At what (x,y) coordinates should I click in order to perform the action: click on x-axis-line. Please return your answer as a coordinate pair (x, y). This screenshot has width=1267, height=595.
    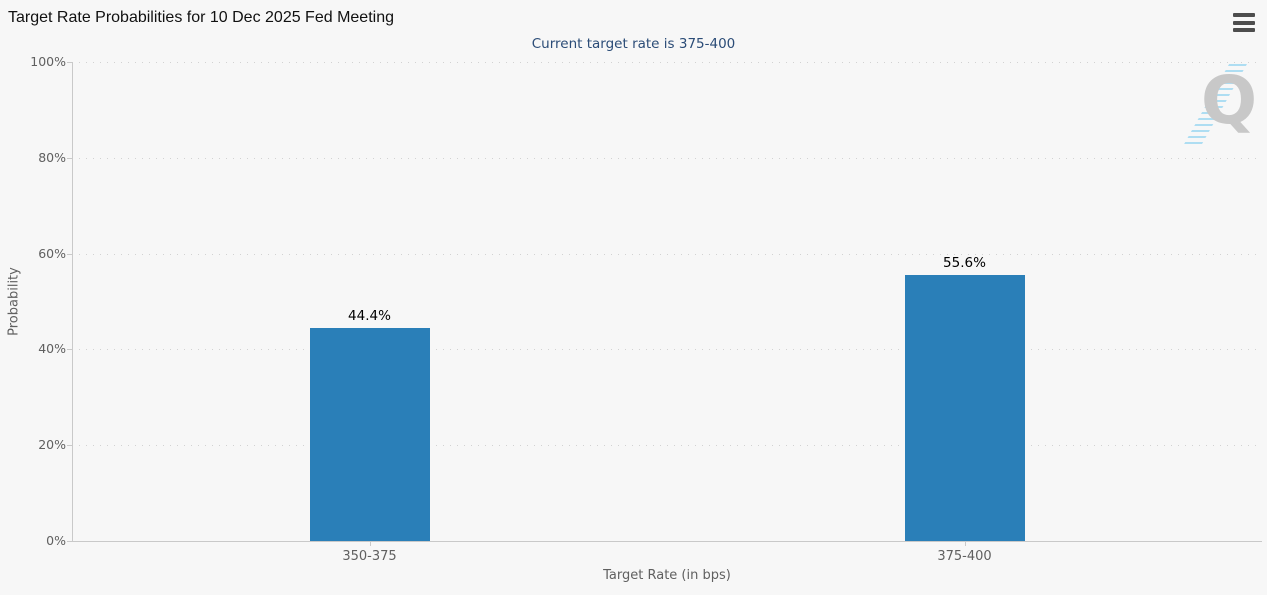
    Looking at the image, I should click on (667, 541).